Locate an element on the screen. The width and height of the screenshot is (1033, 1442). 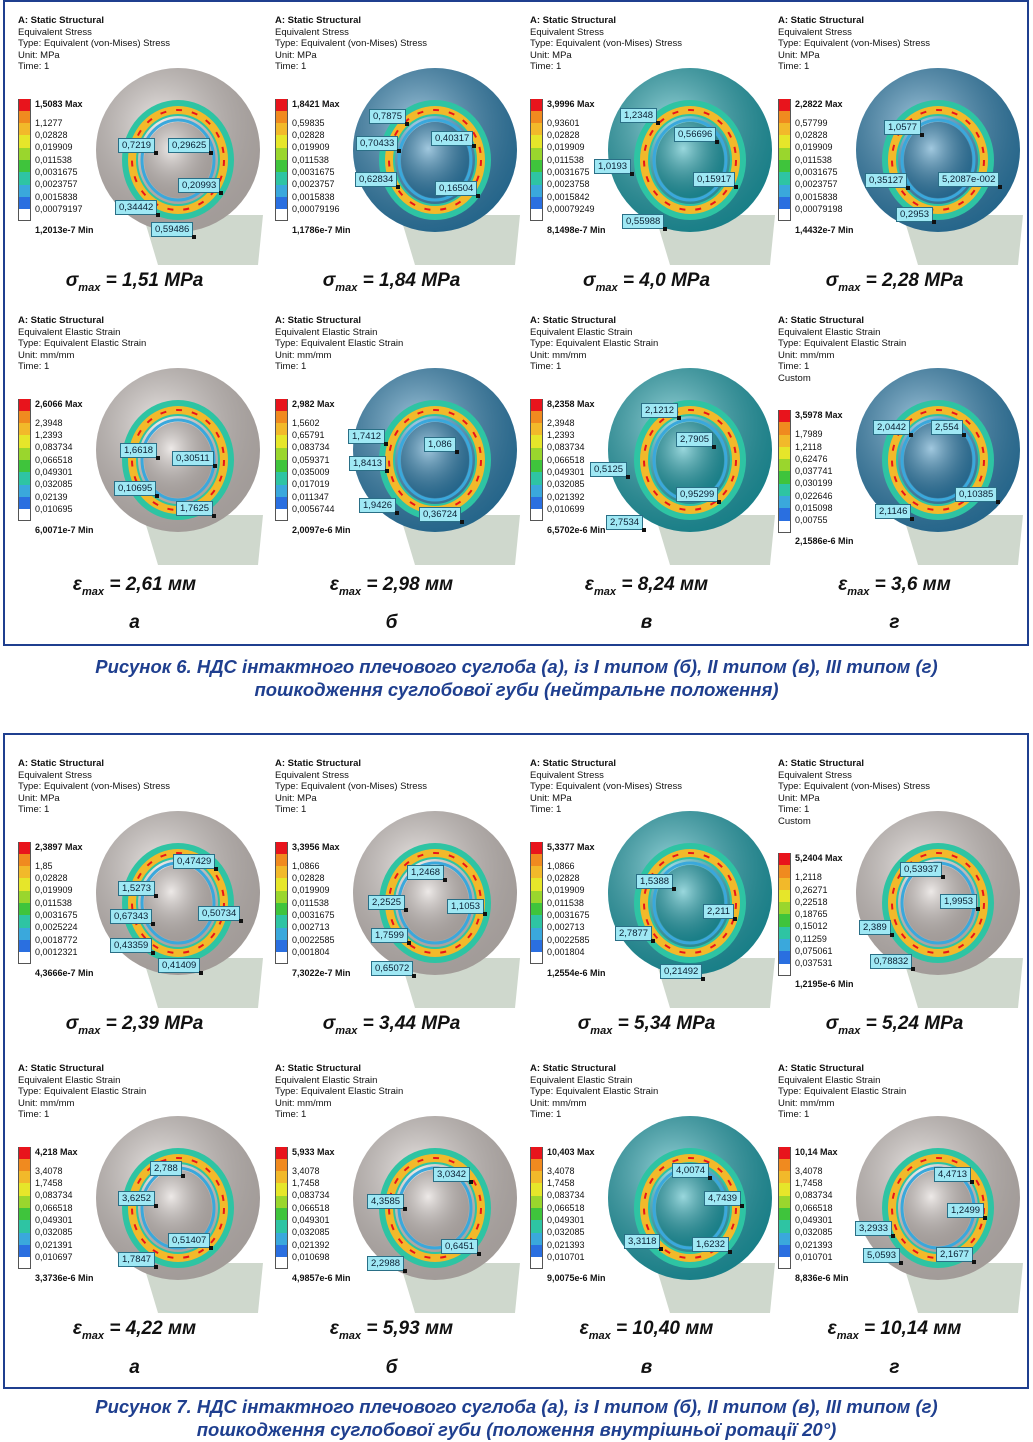
legend-min: 9,0075e-6 Min is located at coordinates (576, 1277).